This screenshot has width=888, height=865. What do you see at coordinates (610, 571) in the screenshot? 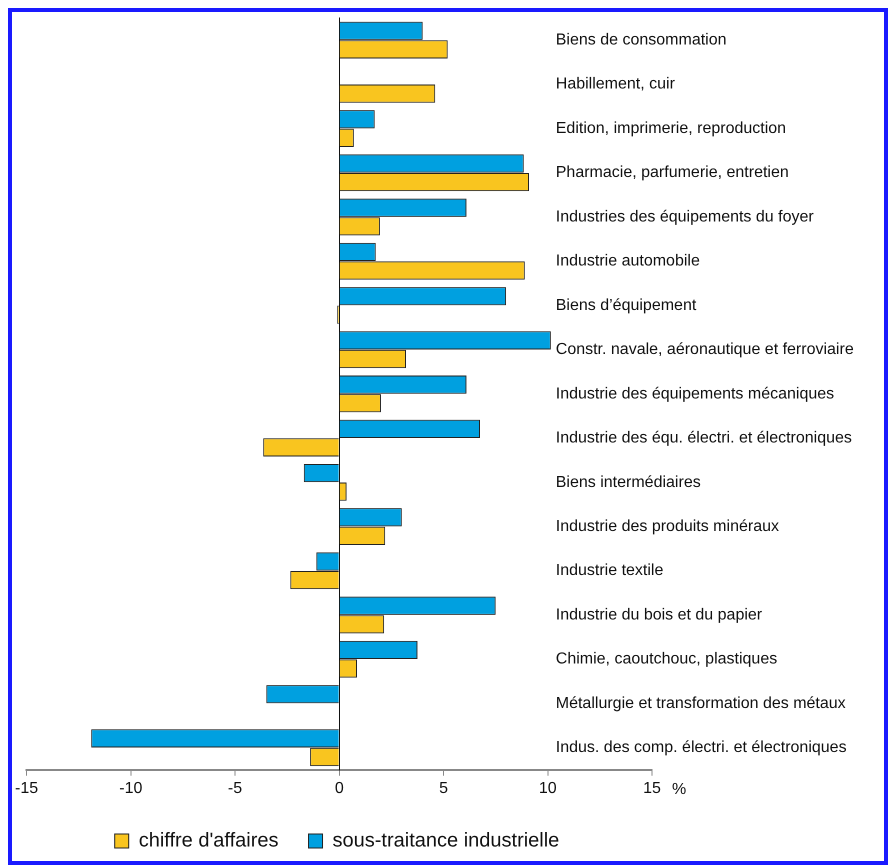
I see `y-tick-label: Industrie textile` at bounding box center [610, 571].